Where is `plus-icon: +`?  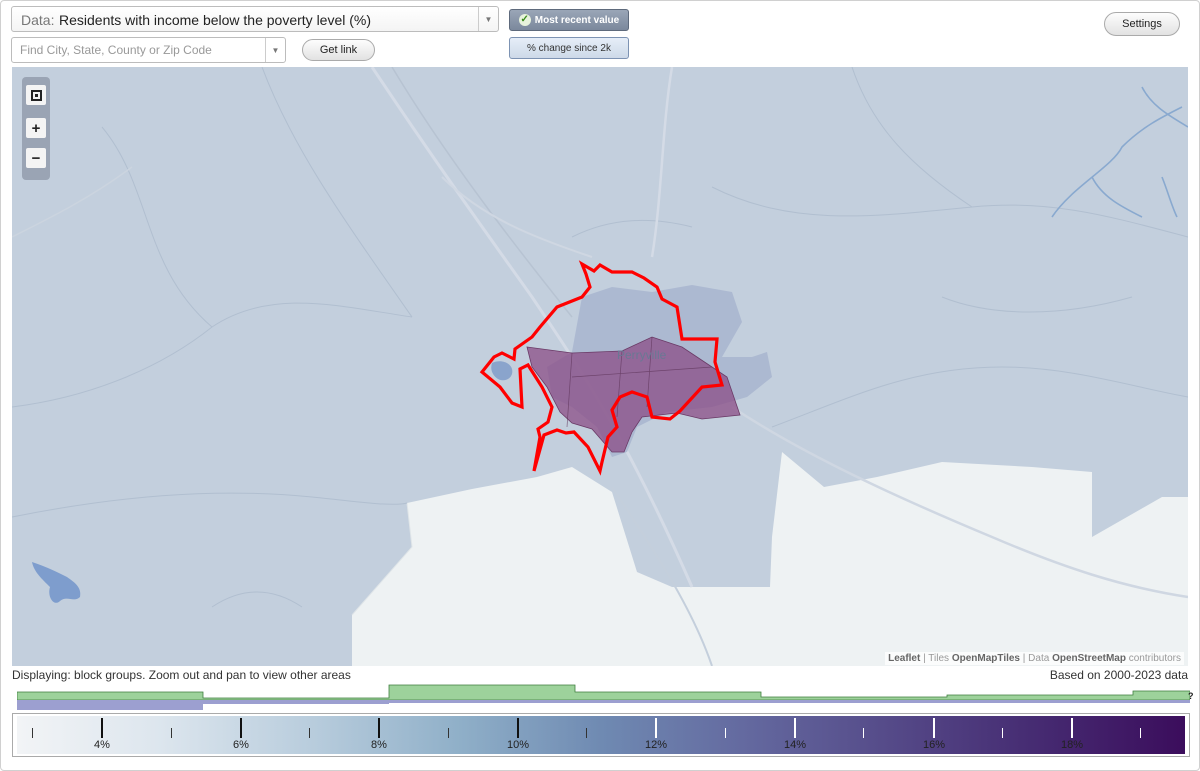
plus-icon: + is located at coordinates (36, 128).